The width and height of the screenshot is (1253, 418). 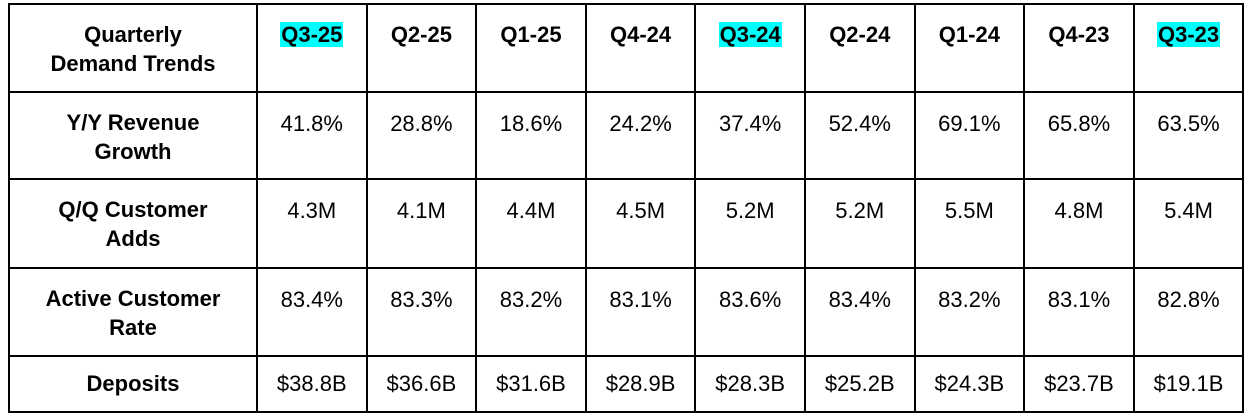 I want to click on table-cell: 18.6%, so click(x=531, y=135).